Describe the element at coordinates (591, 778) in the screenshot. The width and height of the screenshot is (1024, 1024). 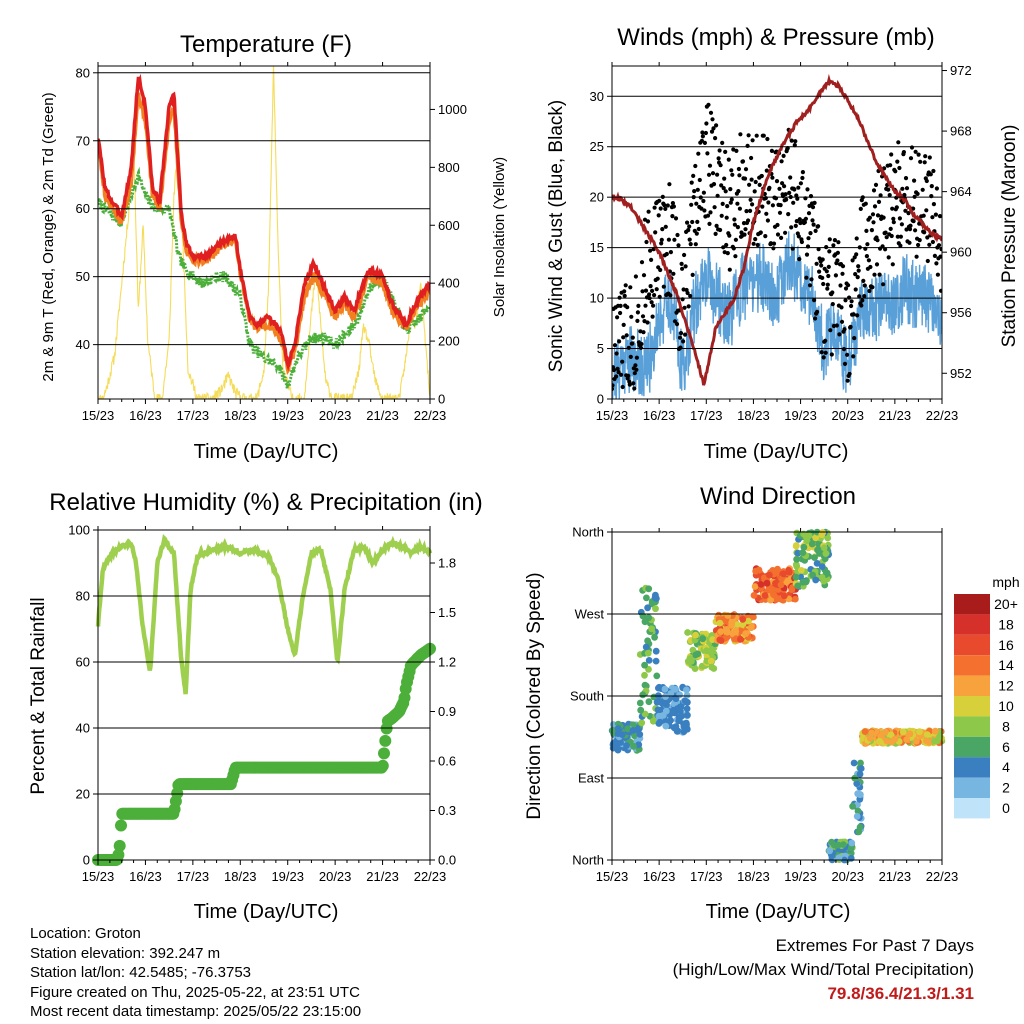
I see `y-tick-label: East` at that location.